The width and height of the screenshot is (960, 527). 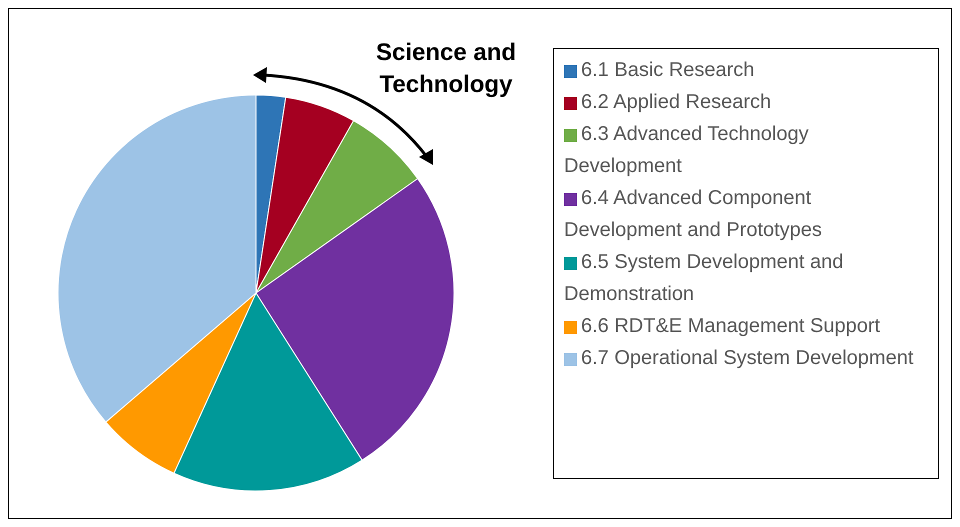 I want to click on legend-label: 6.3 Advanced Technology Development, so click(x=686, y=150).